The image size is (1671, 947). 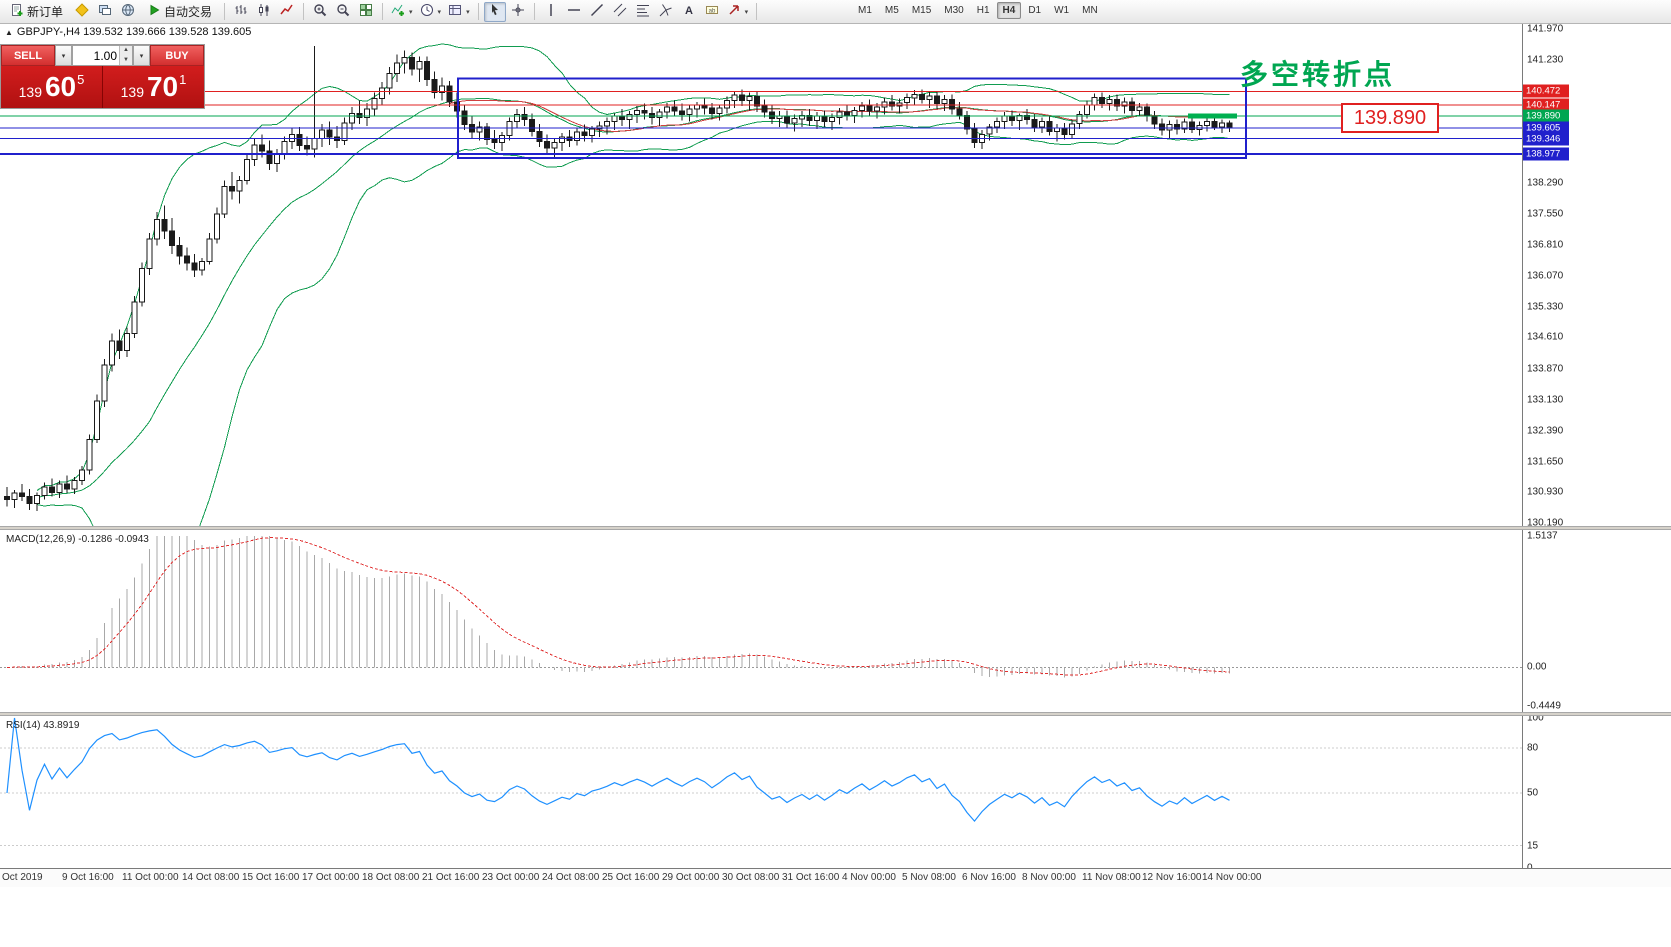 I want to click on grid-icon, so click(x=366, y=11).